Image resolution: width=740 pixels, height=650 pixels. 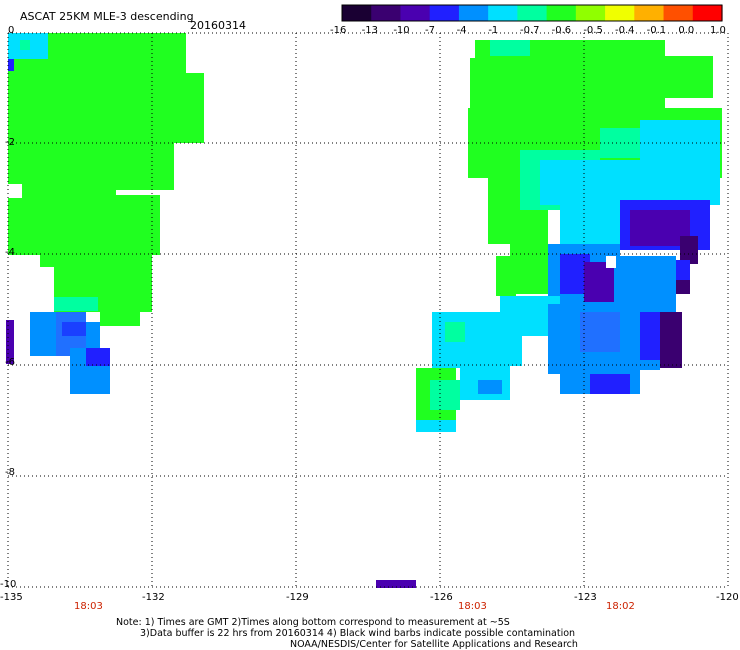 I want to click on colorbar-label: -7, so click(x=430, y=30).